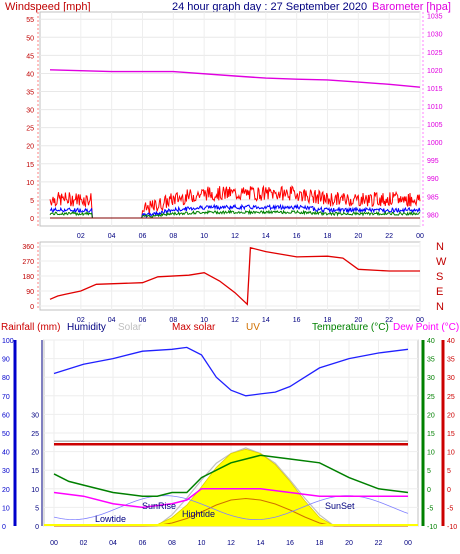 The height and width of the screenshot is (554, 460). What do you see at coordinates (431, 341) in the screenshot?
I see `temperature-tick-label: 40` at bounding box center [431, 341].